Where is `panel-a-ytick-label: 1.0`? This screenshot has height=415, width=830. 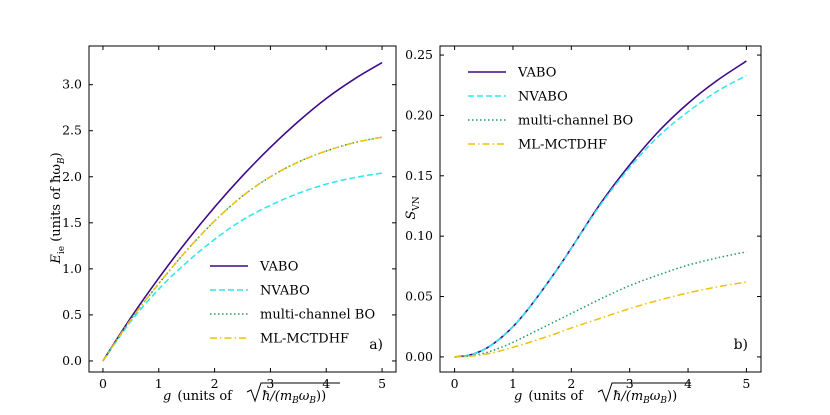
panel-a-ytick-label: 1.0 is located at coordinates (72, 268).